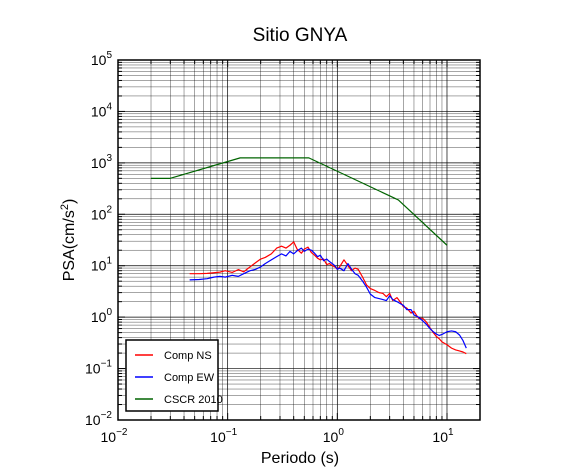 Image resolution: width=586 pixels, height=475 pixels. Describe the element at coordinates (109, 158) in the screenshot. I see `y-tick-label-exp: 3` at that location.